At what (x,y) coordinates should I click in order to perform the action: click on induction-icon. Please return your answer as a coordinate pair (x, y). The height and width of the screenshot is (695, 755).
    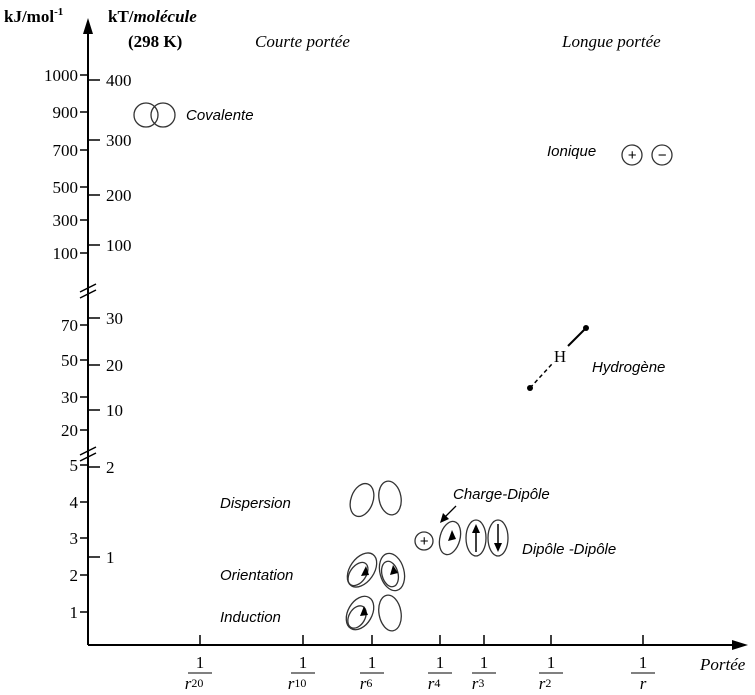
    Looking at the image, I should click on (373, 613).